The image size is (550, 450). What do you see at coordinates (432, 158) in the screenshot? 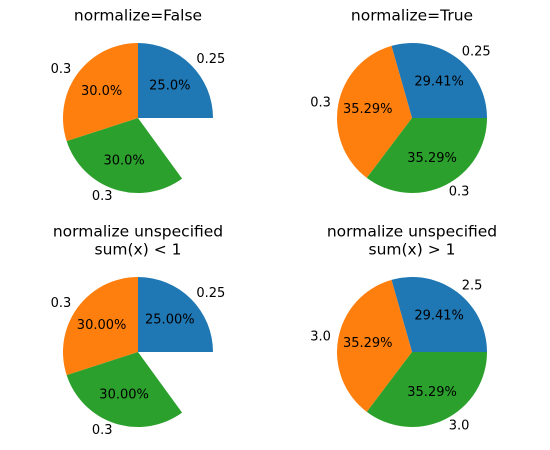
I see `pie-pct-label-2-3: 35.29%` at bounding box center [432, 158].